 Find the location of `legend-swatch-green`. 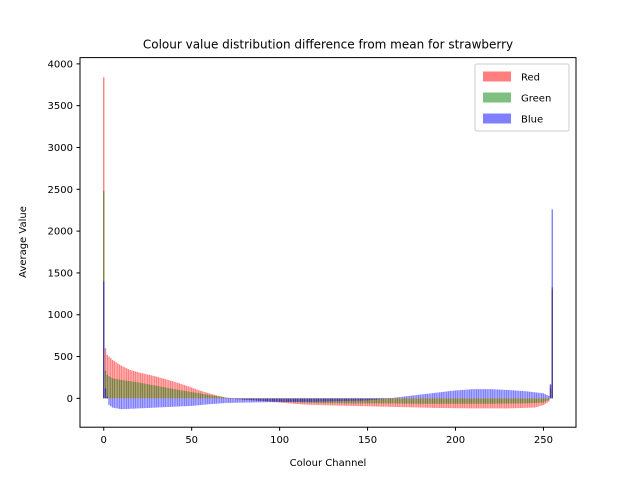

legend-swatch-green is located at coordinates (497, 97).